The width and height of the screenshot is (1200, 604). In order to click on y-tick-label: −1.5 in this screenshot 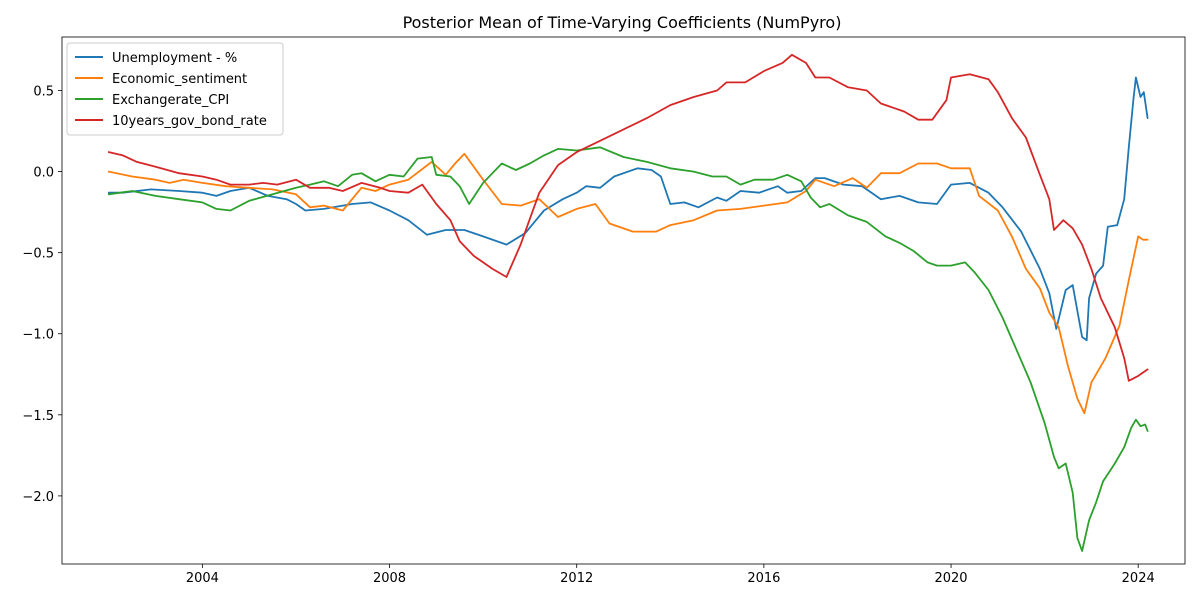, I will do `click(38, 416)`.